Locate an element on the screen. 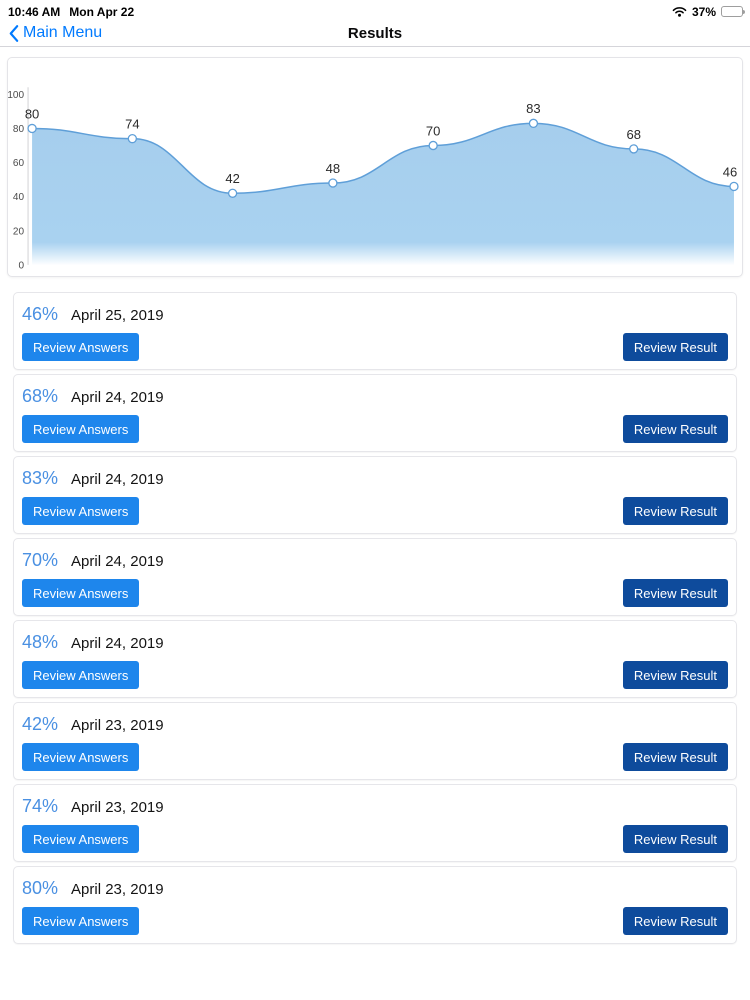 Image resolution: width=750 pixels, height=1000 pixels. status-time: 10:46 AM is located at coordinates (34, 11).